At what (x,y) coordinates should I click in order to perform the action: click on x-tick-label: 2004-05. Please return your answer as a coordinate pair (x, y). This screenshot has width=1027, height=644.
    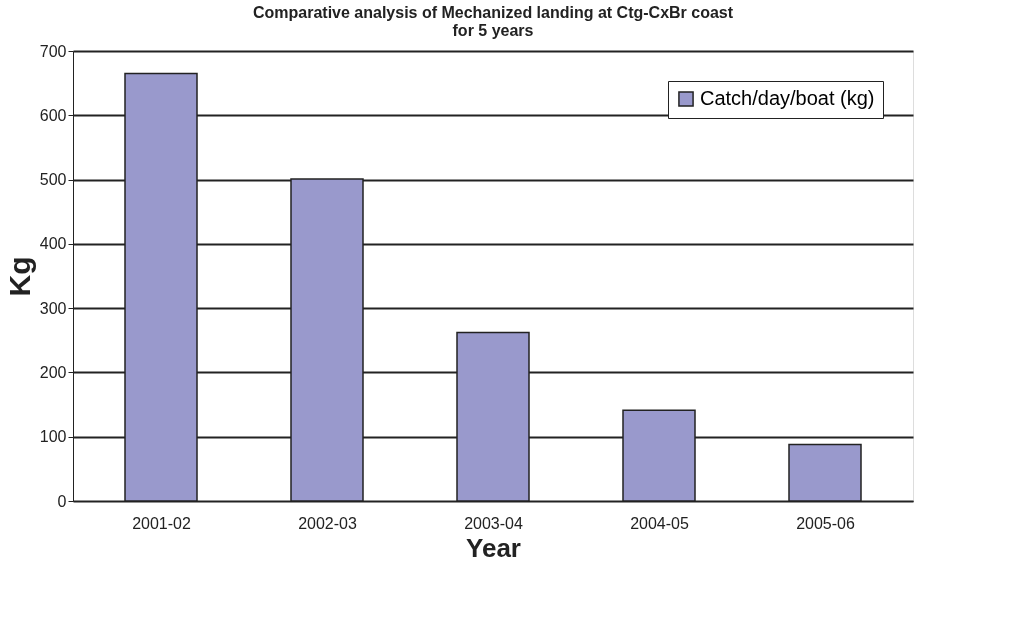
    Looking at the image, I should click on (659, 523).